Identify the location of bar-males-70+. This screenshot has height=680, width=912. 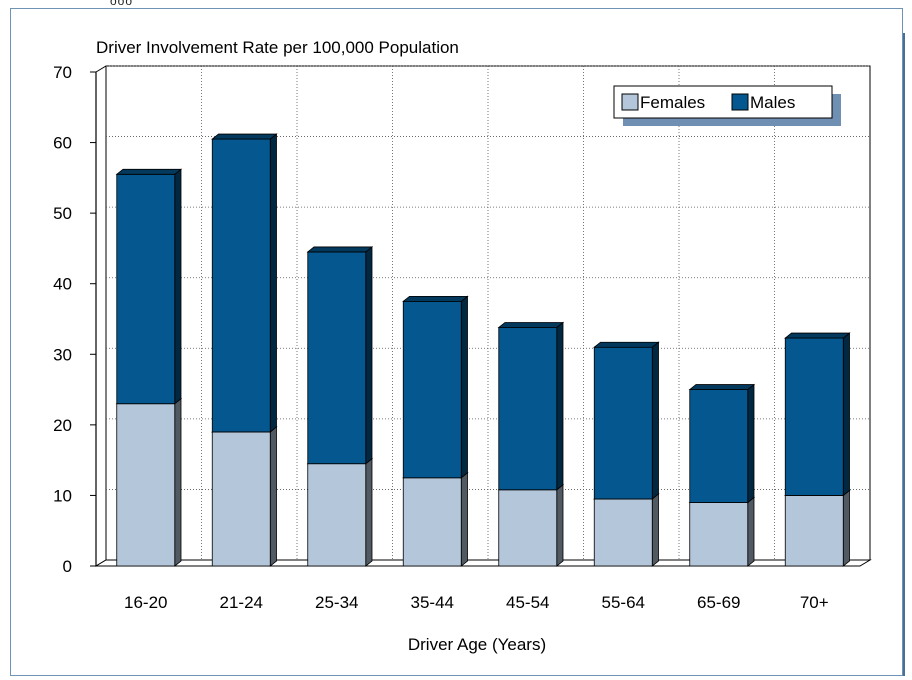
(814, 416).